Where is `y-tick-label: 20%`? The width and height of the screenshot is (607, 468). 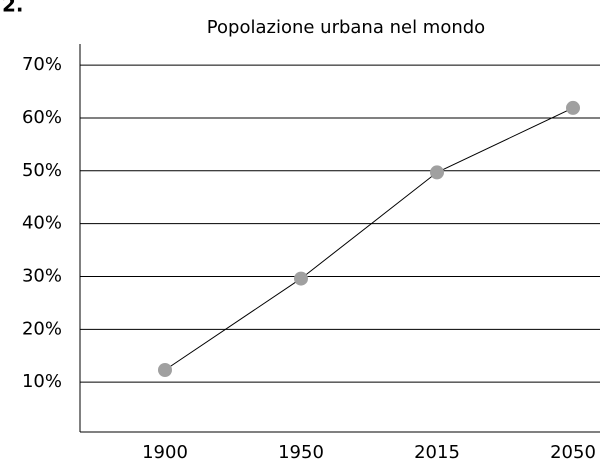
y-tick-label: 20% is located at coordinates (42, 328).